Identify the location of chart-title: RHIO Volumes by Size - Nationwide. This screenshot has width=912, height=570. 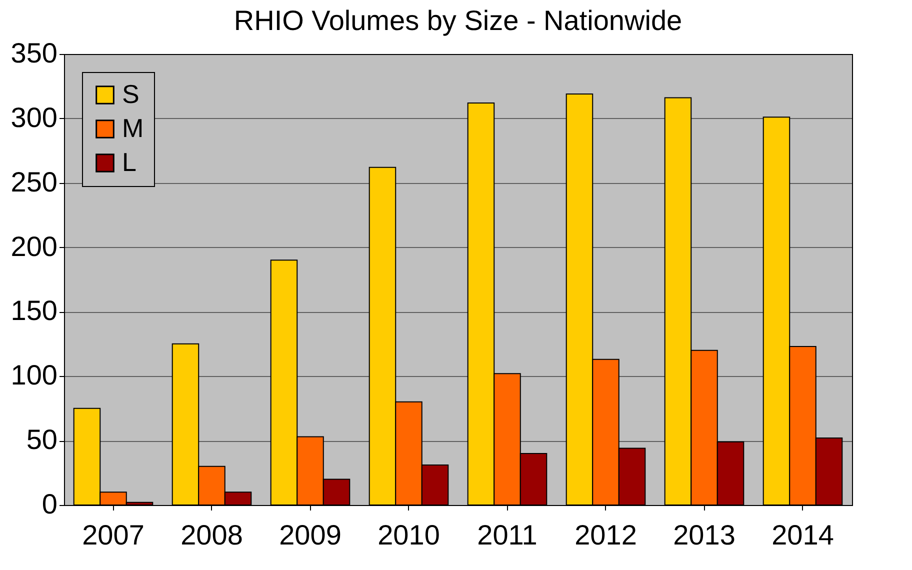
(458, 20).